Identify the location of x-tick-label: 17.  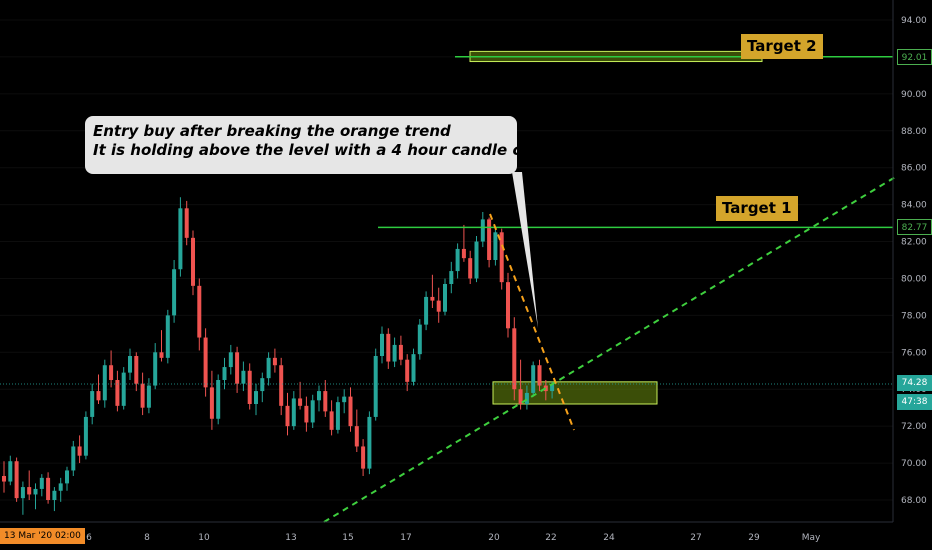
(405, 538).